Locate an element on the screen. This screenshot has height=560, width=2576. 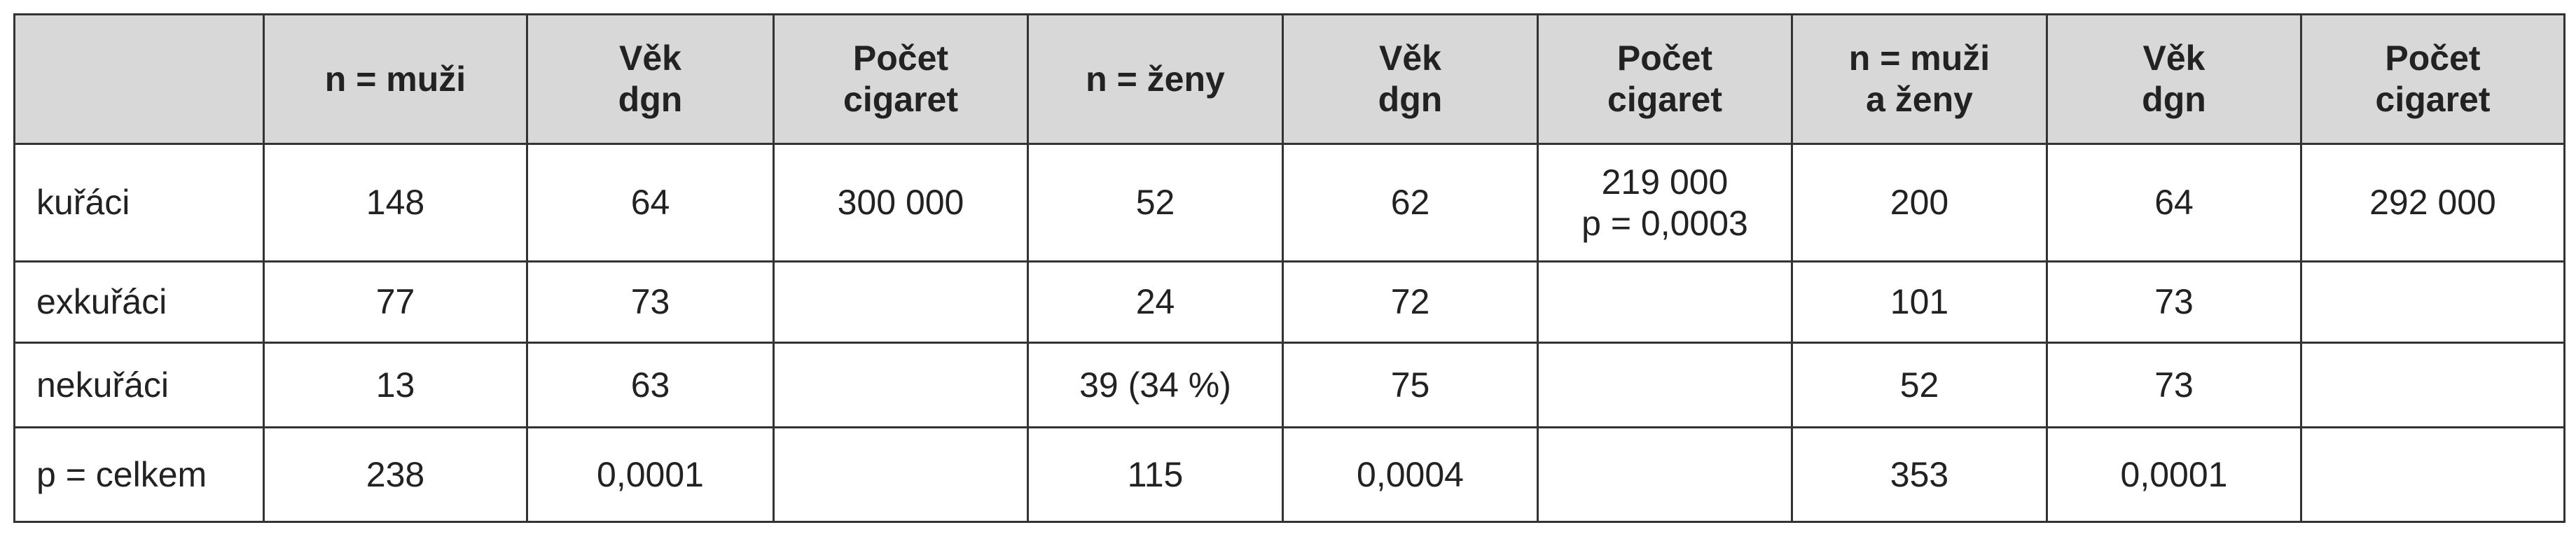
table-cell: 219 000 p = 0,0003 is located at coordinates (1665, 202).